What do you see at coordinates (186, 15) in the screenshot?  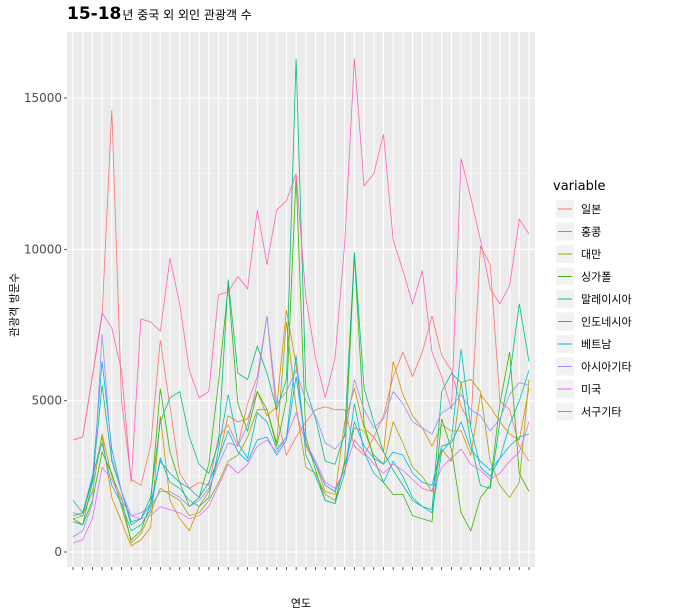 I see `chart-title-rest: 년 중국 외 외인 관광객 수` at bounding box center [186, 15].